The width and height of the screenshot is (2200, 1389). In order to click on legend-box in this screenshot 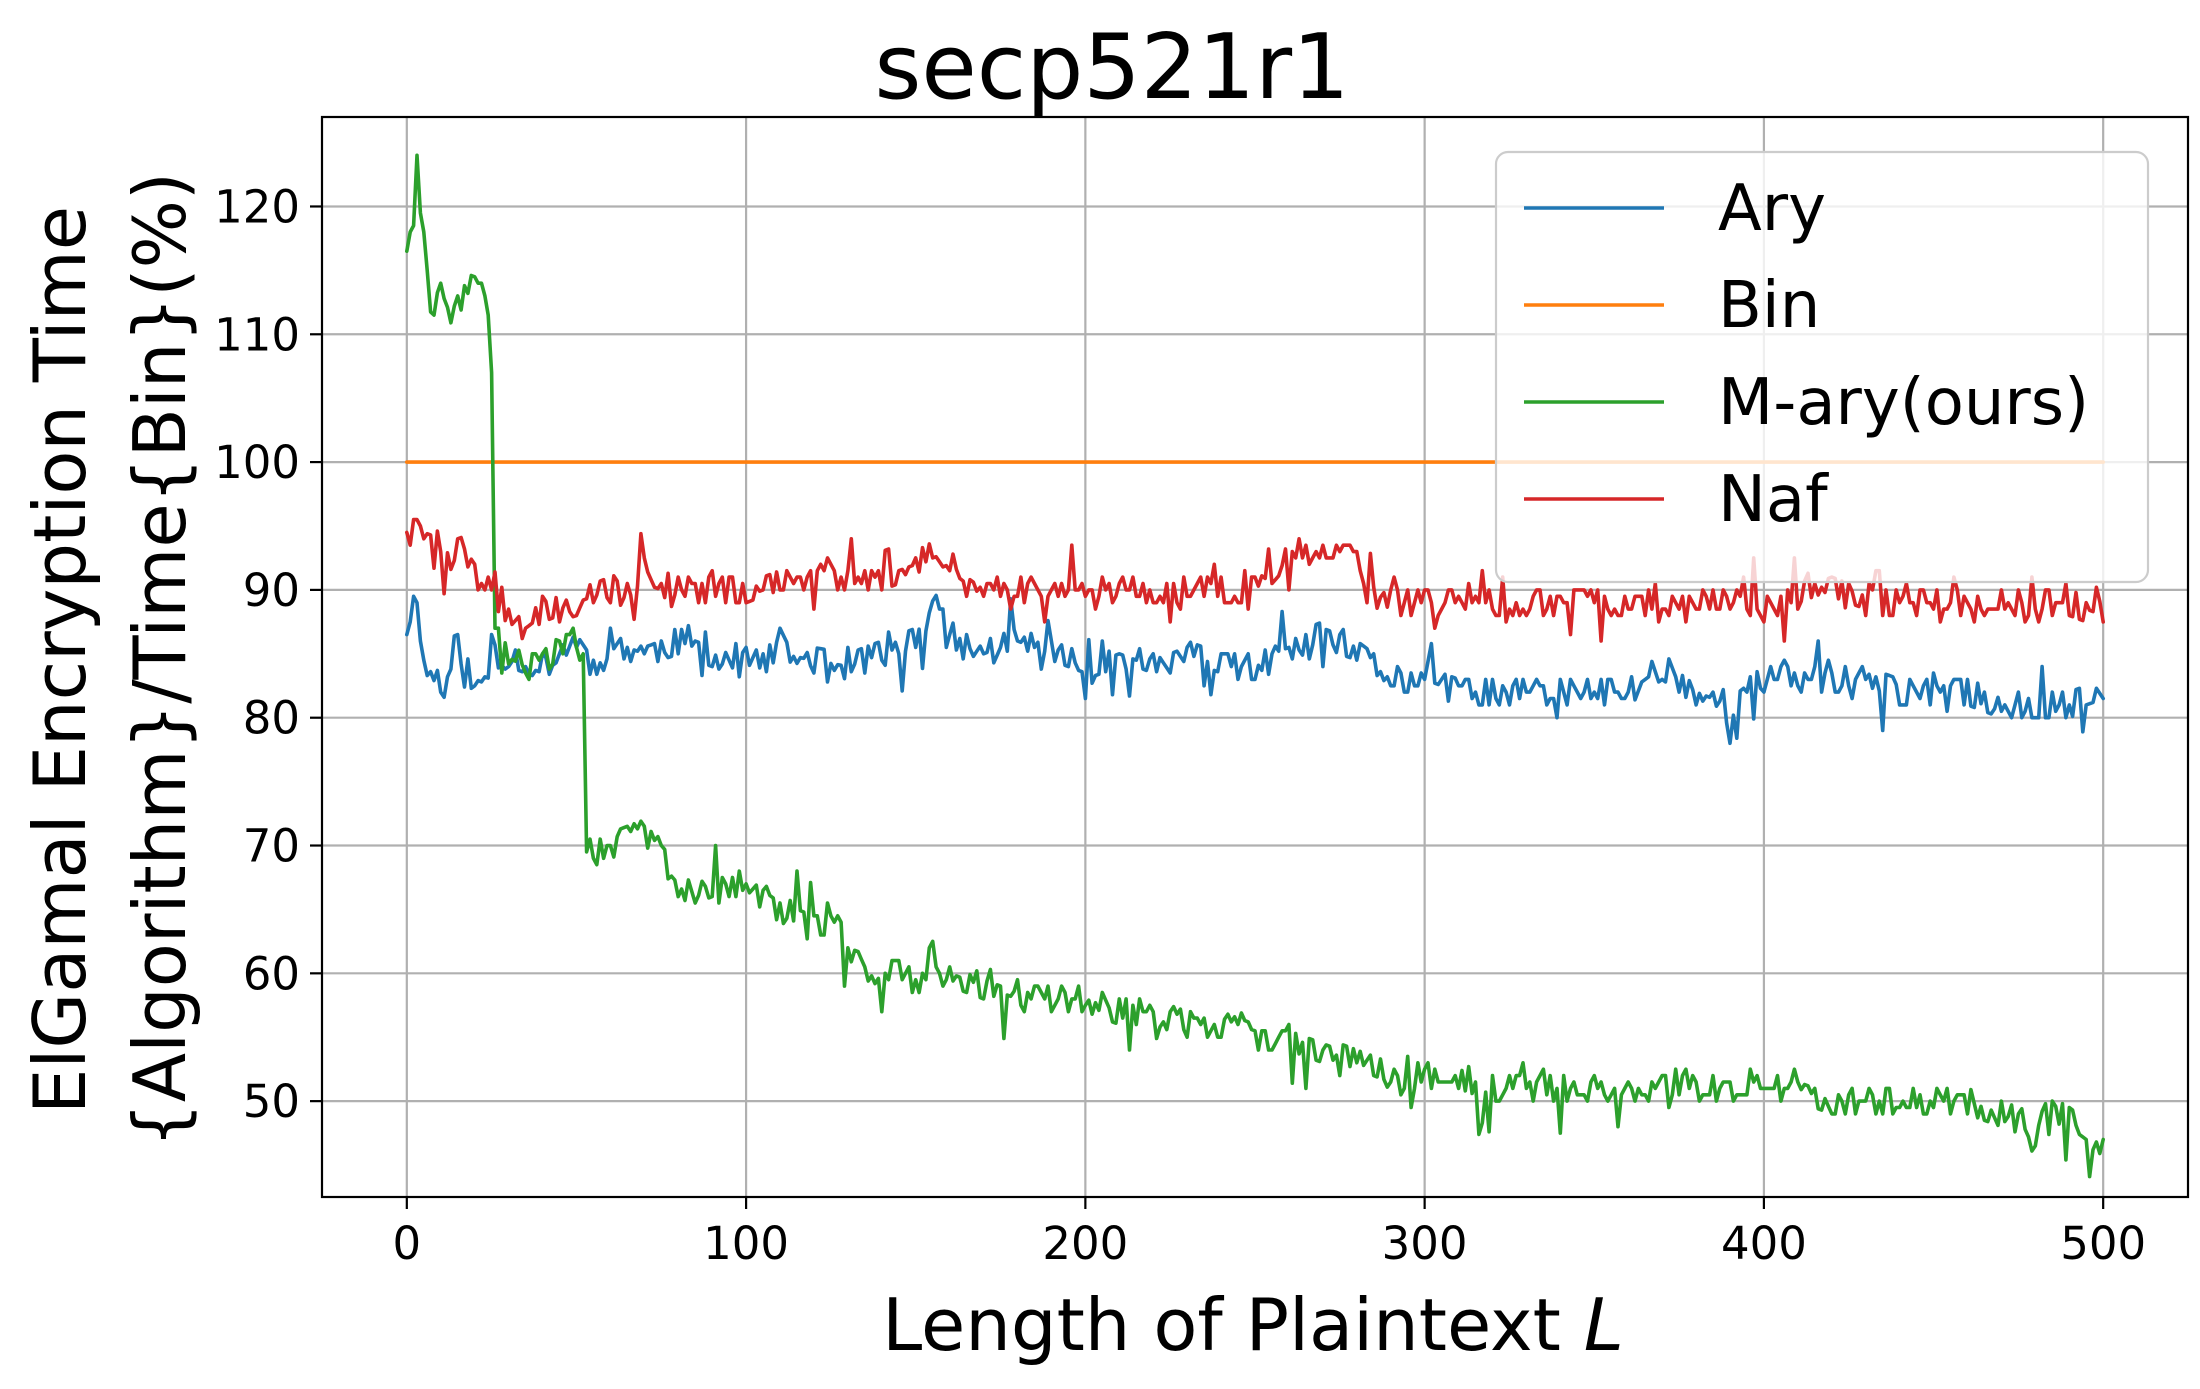, I will do `click(1822, 367)`.